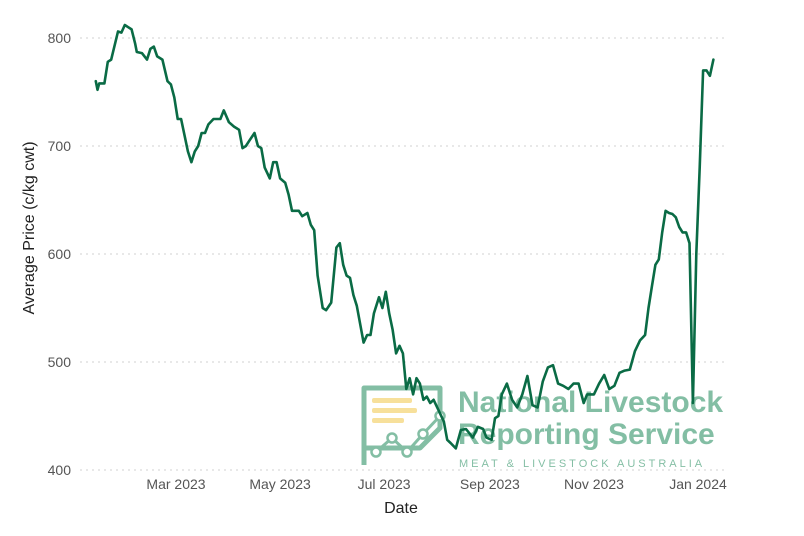 The width and height of the screenshot is (804, 536). Describe the element at coordinates (175, 484) in the screenshot. I see `x-tick-label: Mar 2023` at that location.